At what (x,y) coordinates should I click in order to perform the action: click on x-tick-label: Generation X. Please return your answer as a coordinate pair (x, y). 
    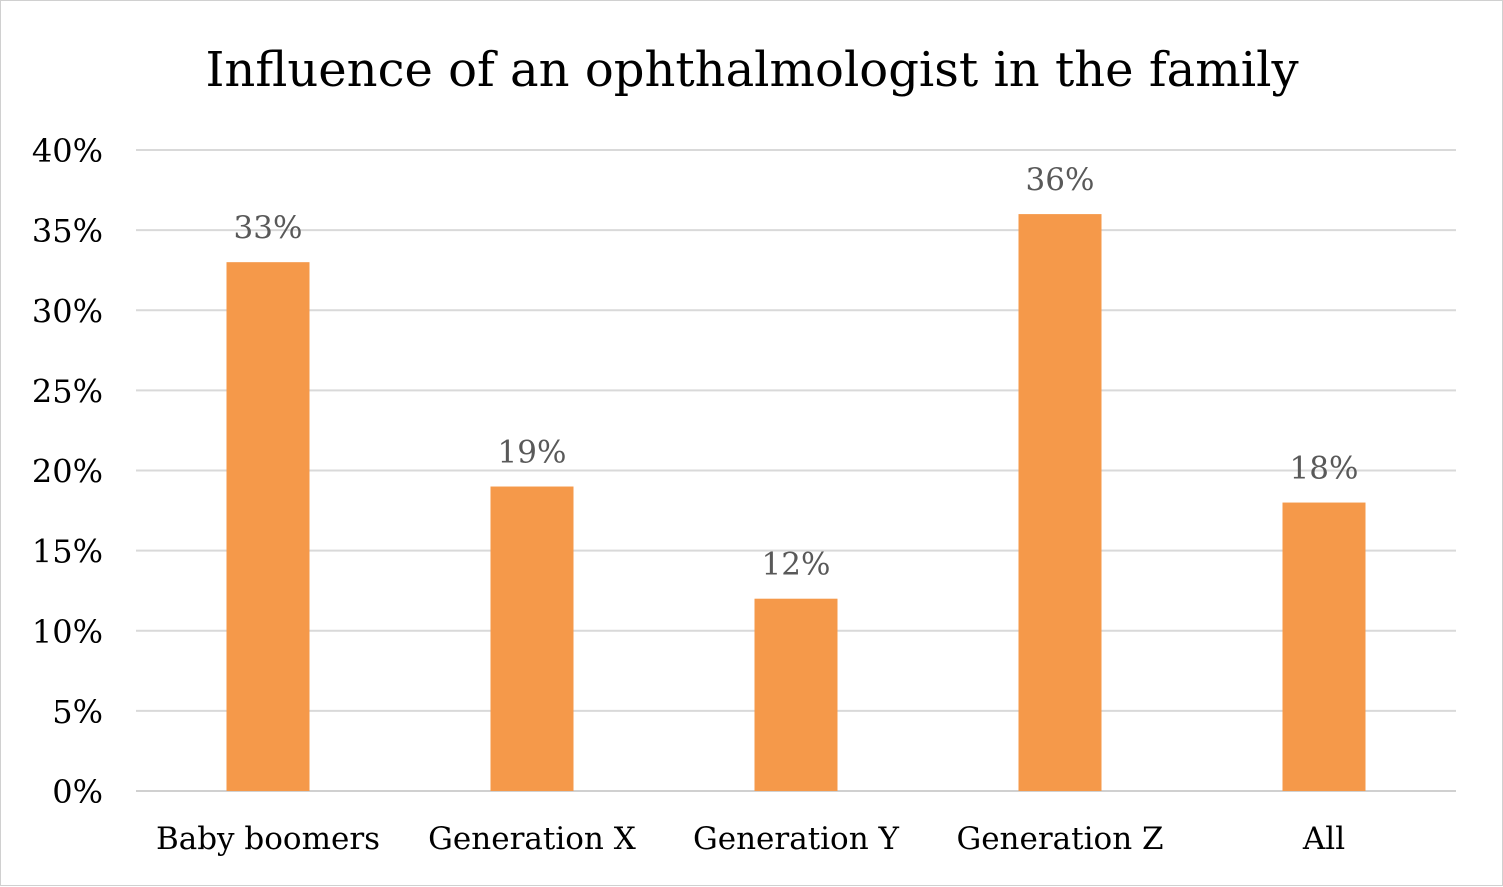
    Looking at the image, I should click on (532, 839).